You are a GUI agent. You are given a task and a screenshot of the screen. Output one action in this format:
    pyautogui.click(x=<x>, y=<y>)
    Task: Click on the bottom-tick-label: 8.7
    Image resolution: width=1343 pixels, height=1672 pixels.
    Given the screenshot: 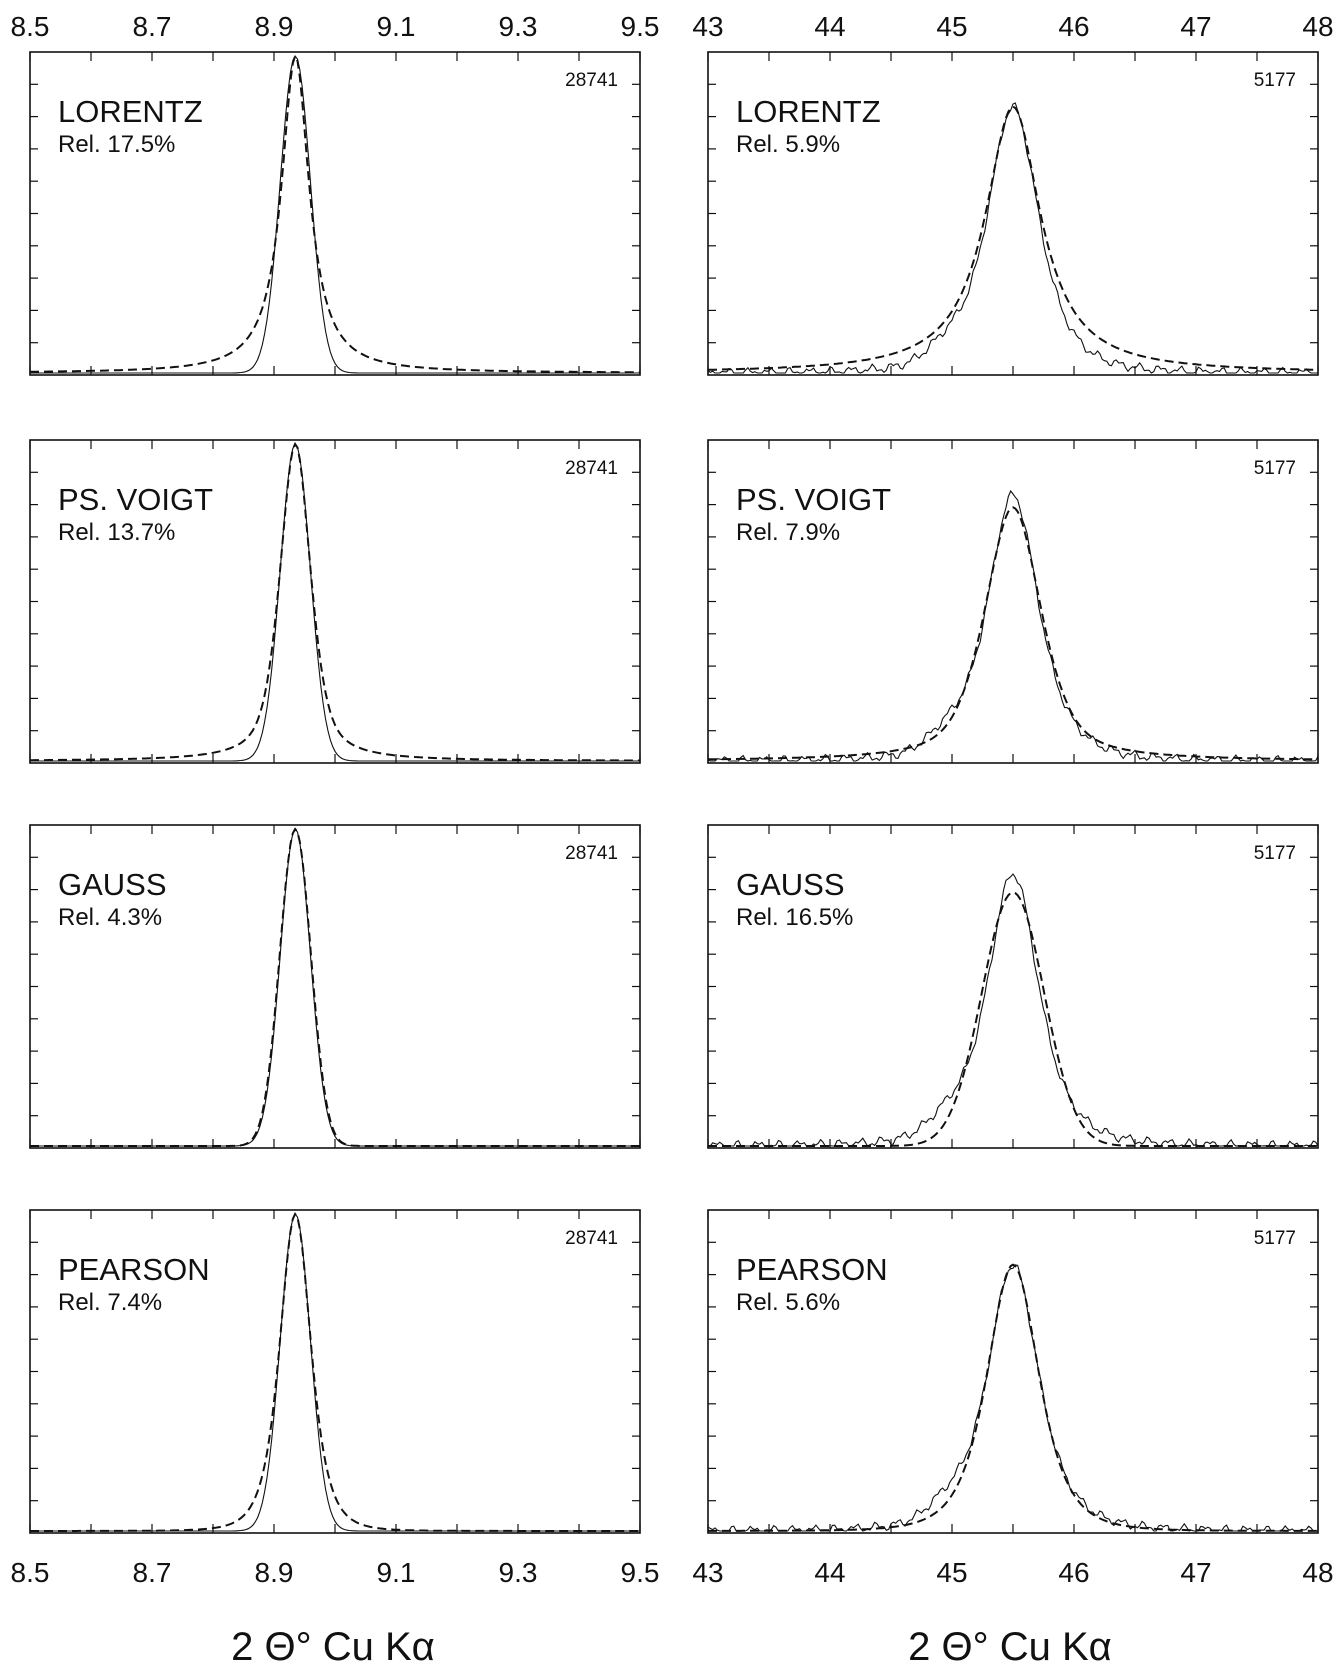 What is the action you would take?
    pyautogui.click(x=152, y=1572)
    